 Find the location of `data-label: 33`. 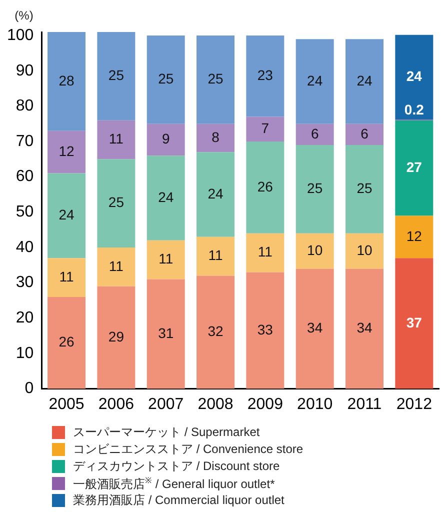

data-label: 33 is located at coordinates (265, 329).